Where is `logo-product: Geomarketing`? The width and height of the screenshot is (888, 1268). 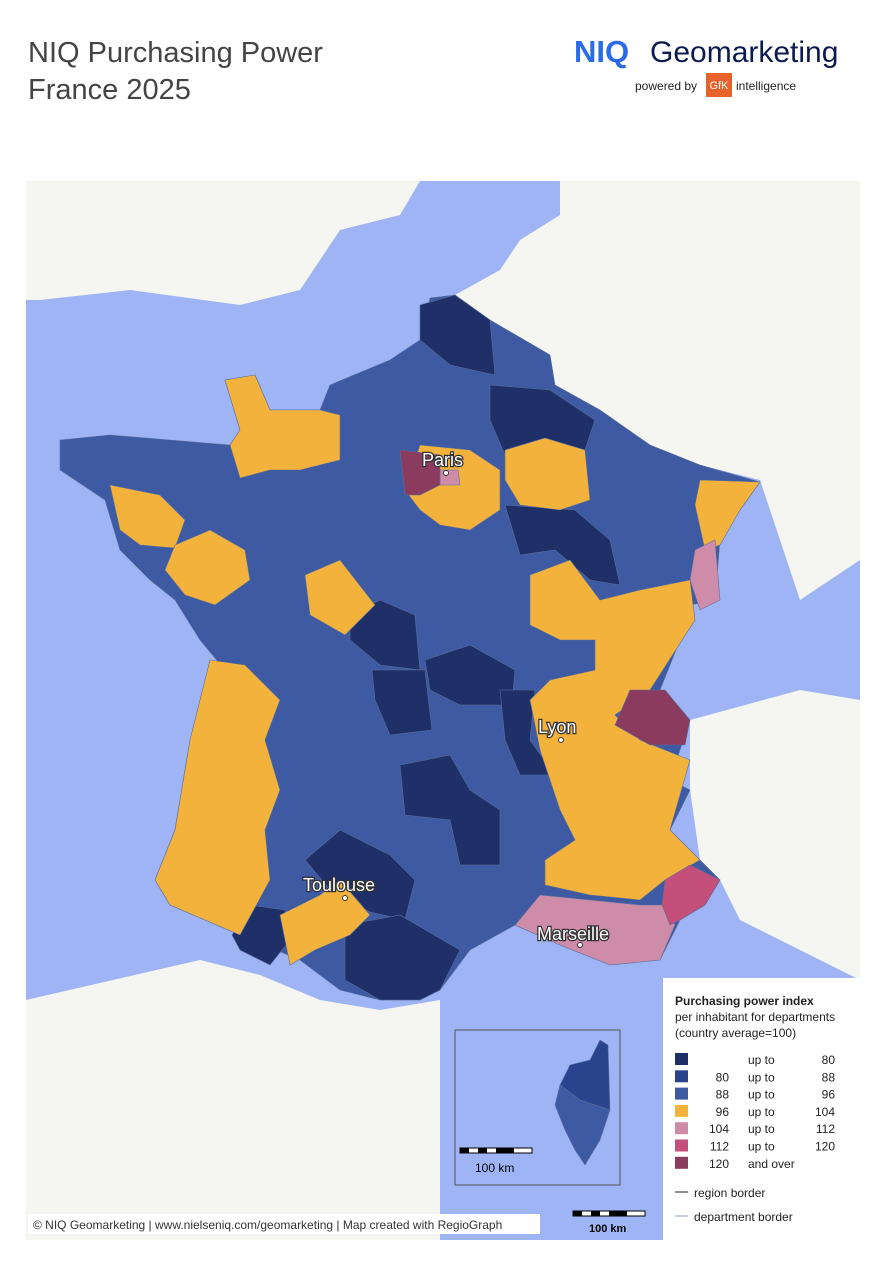
logo-product: Geomarketing is located at coordinates (744, 52).